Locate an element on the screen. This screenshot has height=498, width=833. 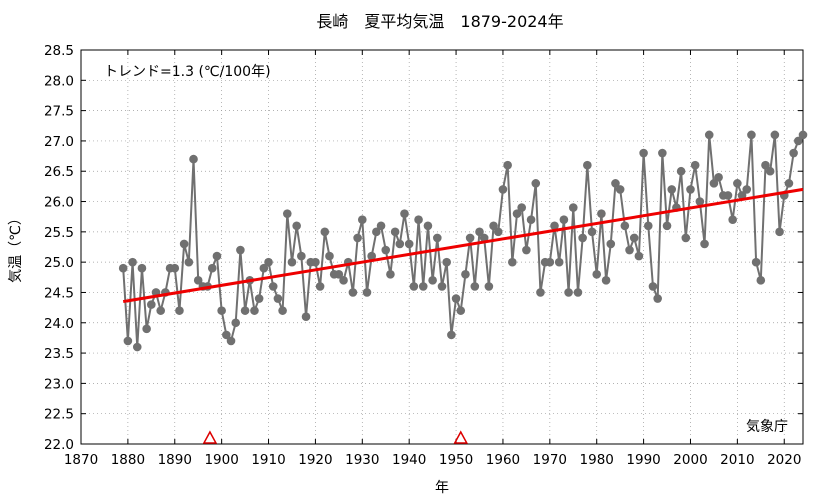
x-tick-label: 1870 is located at coordinates (81, 460).